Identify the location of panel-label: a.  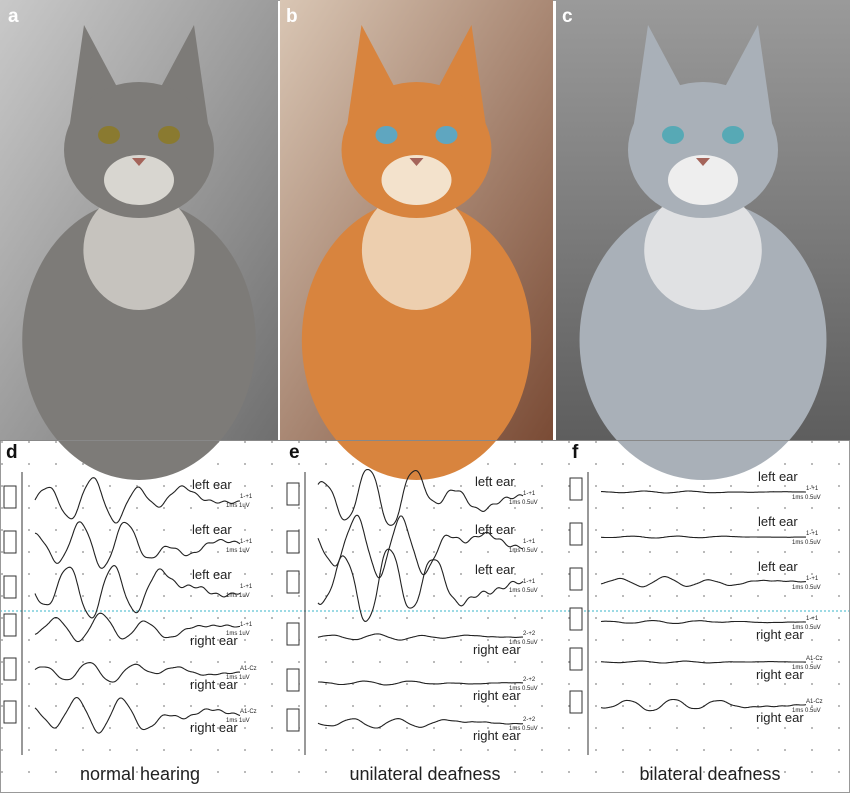
(13, 16).